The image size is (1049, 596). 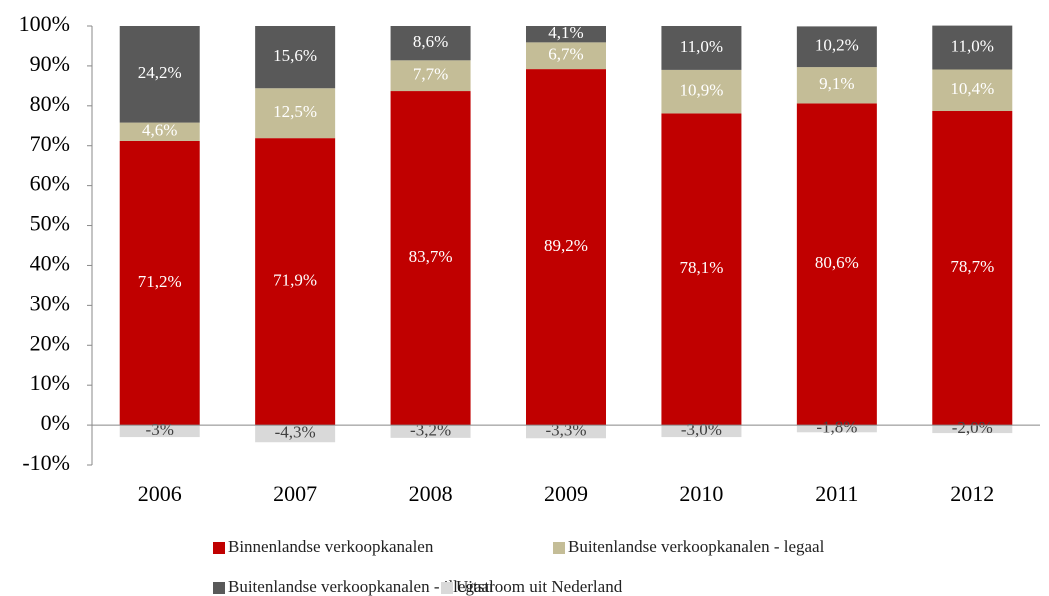 I want to click on data-label: -1,8%, so click(x=836, y=427).